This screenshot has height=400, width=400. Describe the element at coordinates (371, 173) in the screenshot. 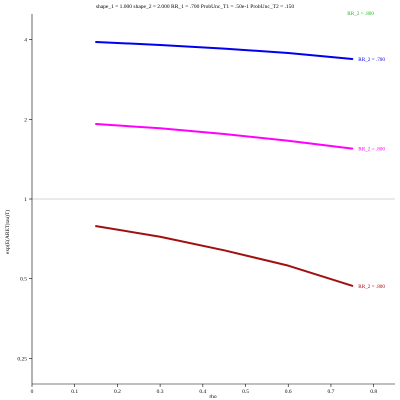

I see `series-labels: RR_2 = .700 RR_2 = .800 RR_2 = .800` at that location.